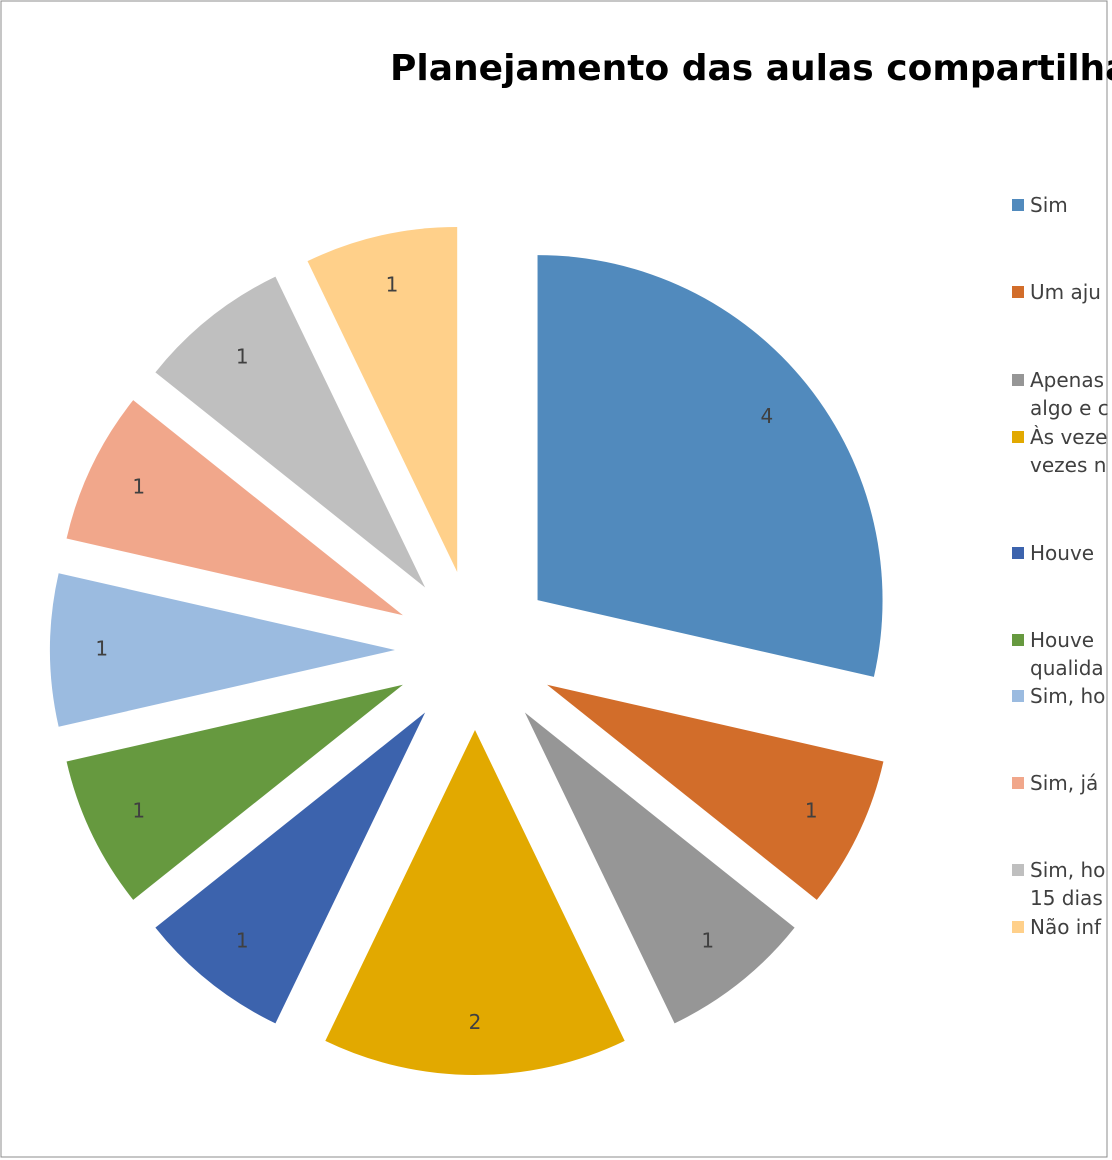 Image resolution: width=1112 pixels, height=1160 pixels. What do you see at coordinates (1067, 884) in the screenshot?
I see `legend-label: Sim, ho 15 dias` at bounding box center [1067, 884].